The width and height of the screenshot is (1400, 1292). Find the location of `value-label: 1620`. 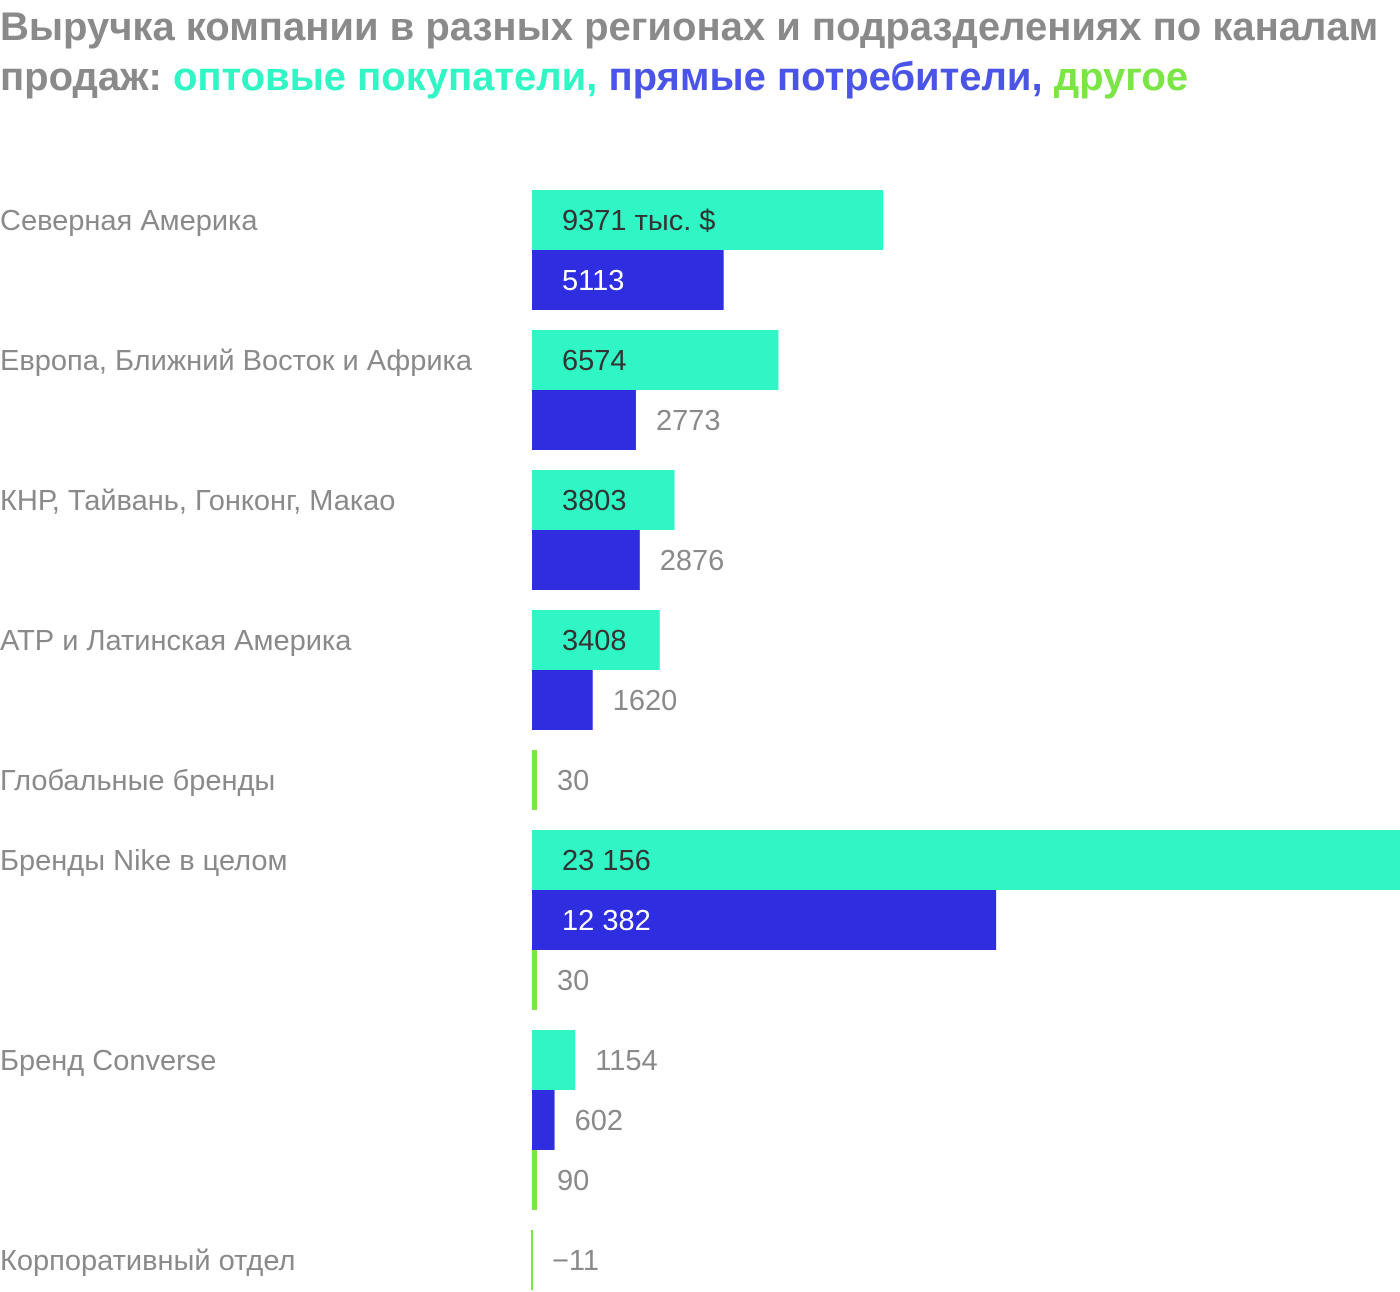

value-label: 1620 is located at coordinates (645, 701).